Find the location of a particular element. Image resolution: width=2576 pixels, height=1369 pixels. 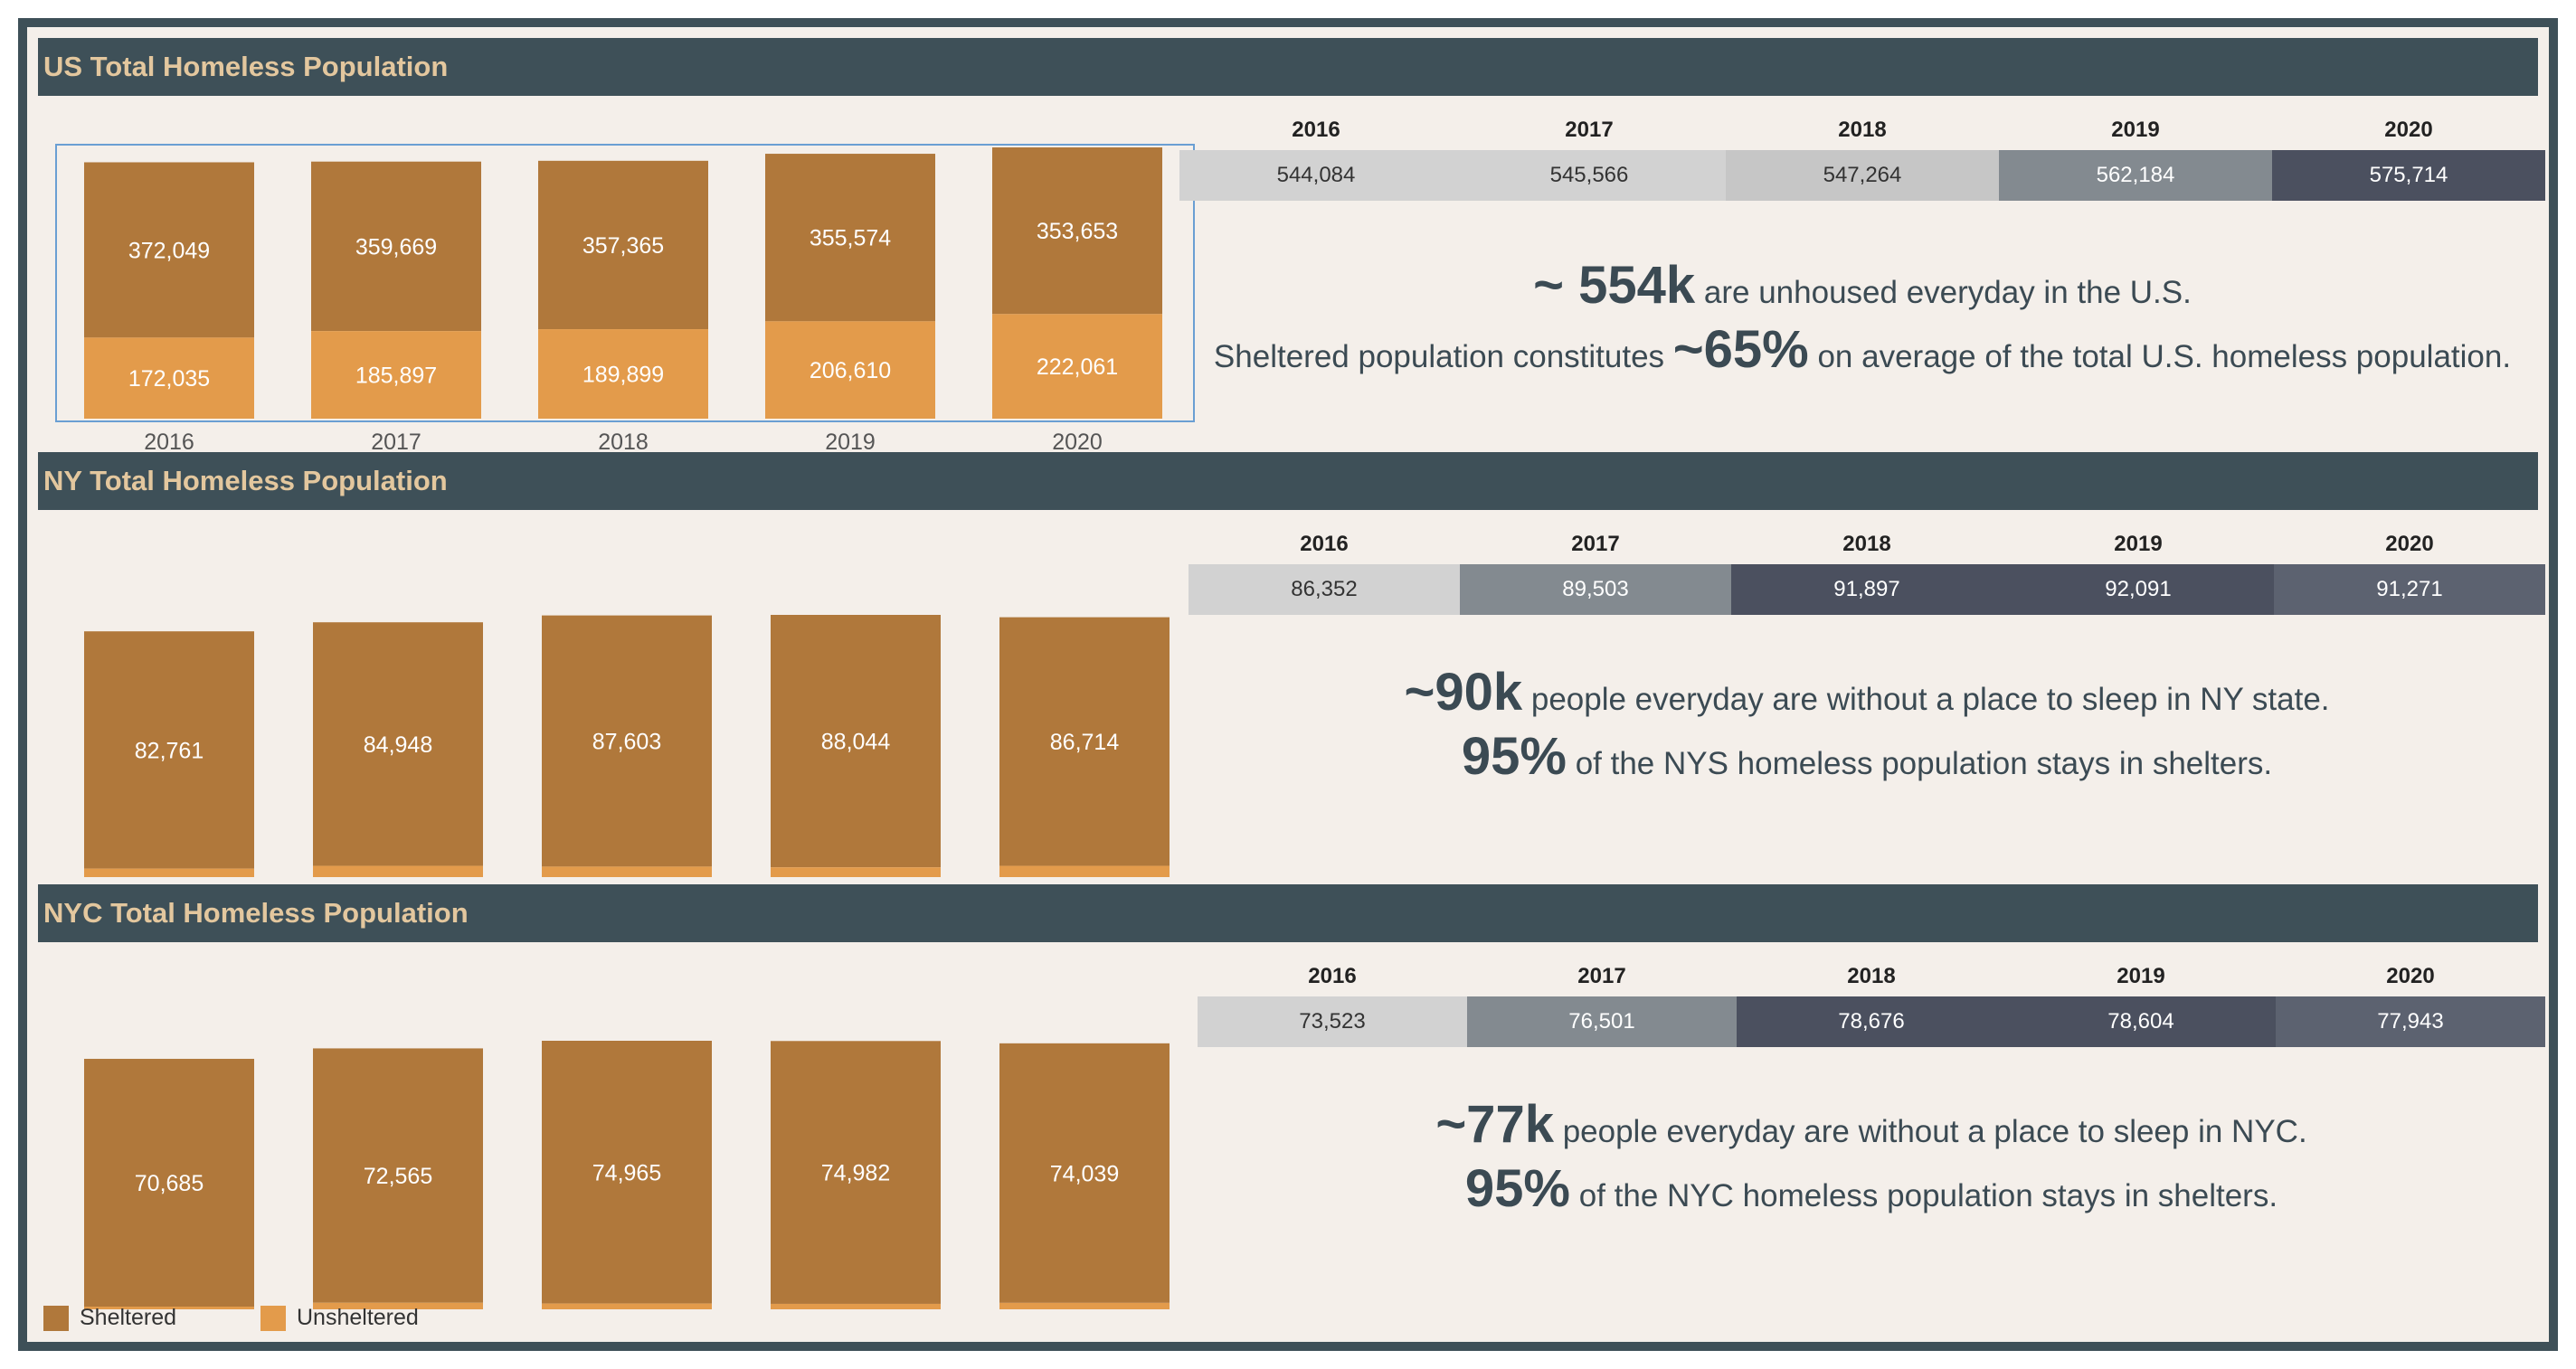

legend-item-sheltered: Sheltered is located at coordinates (110, 1318).